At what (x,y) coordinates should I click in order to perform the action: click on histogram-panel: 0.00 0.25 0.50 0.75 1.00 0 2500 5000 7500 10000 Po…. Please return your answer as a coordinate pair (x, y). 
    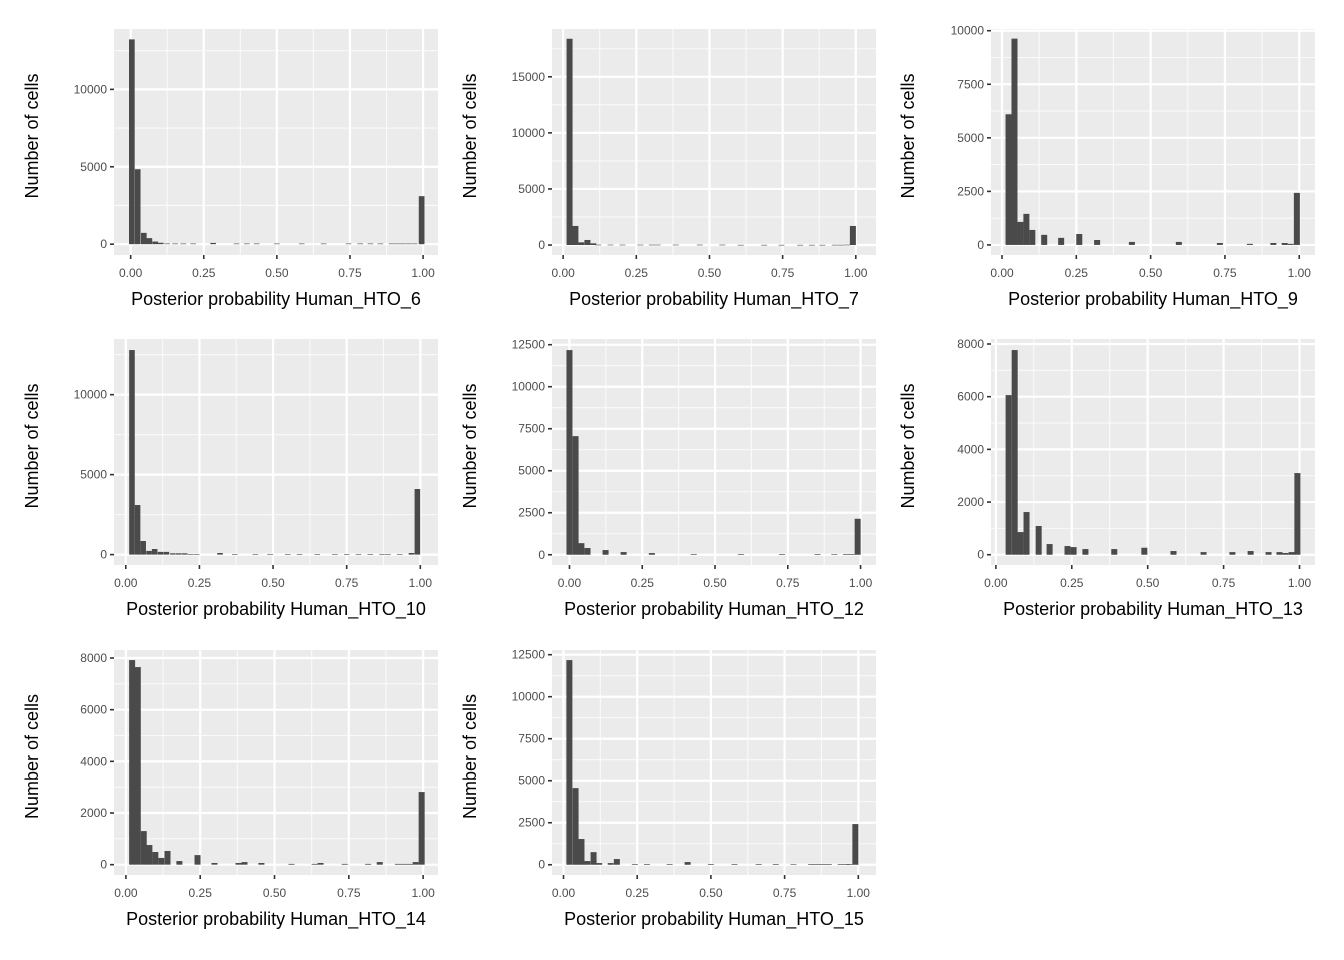
    Looking at the image, I should click on (1106, 167).